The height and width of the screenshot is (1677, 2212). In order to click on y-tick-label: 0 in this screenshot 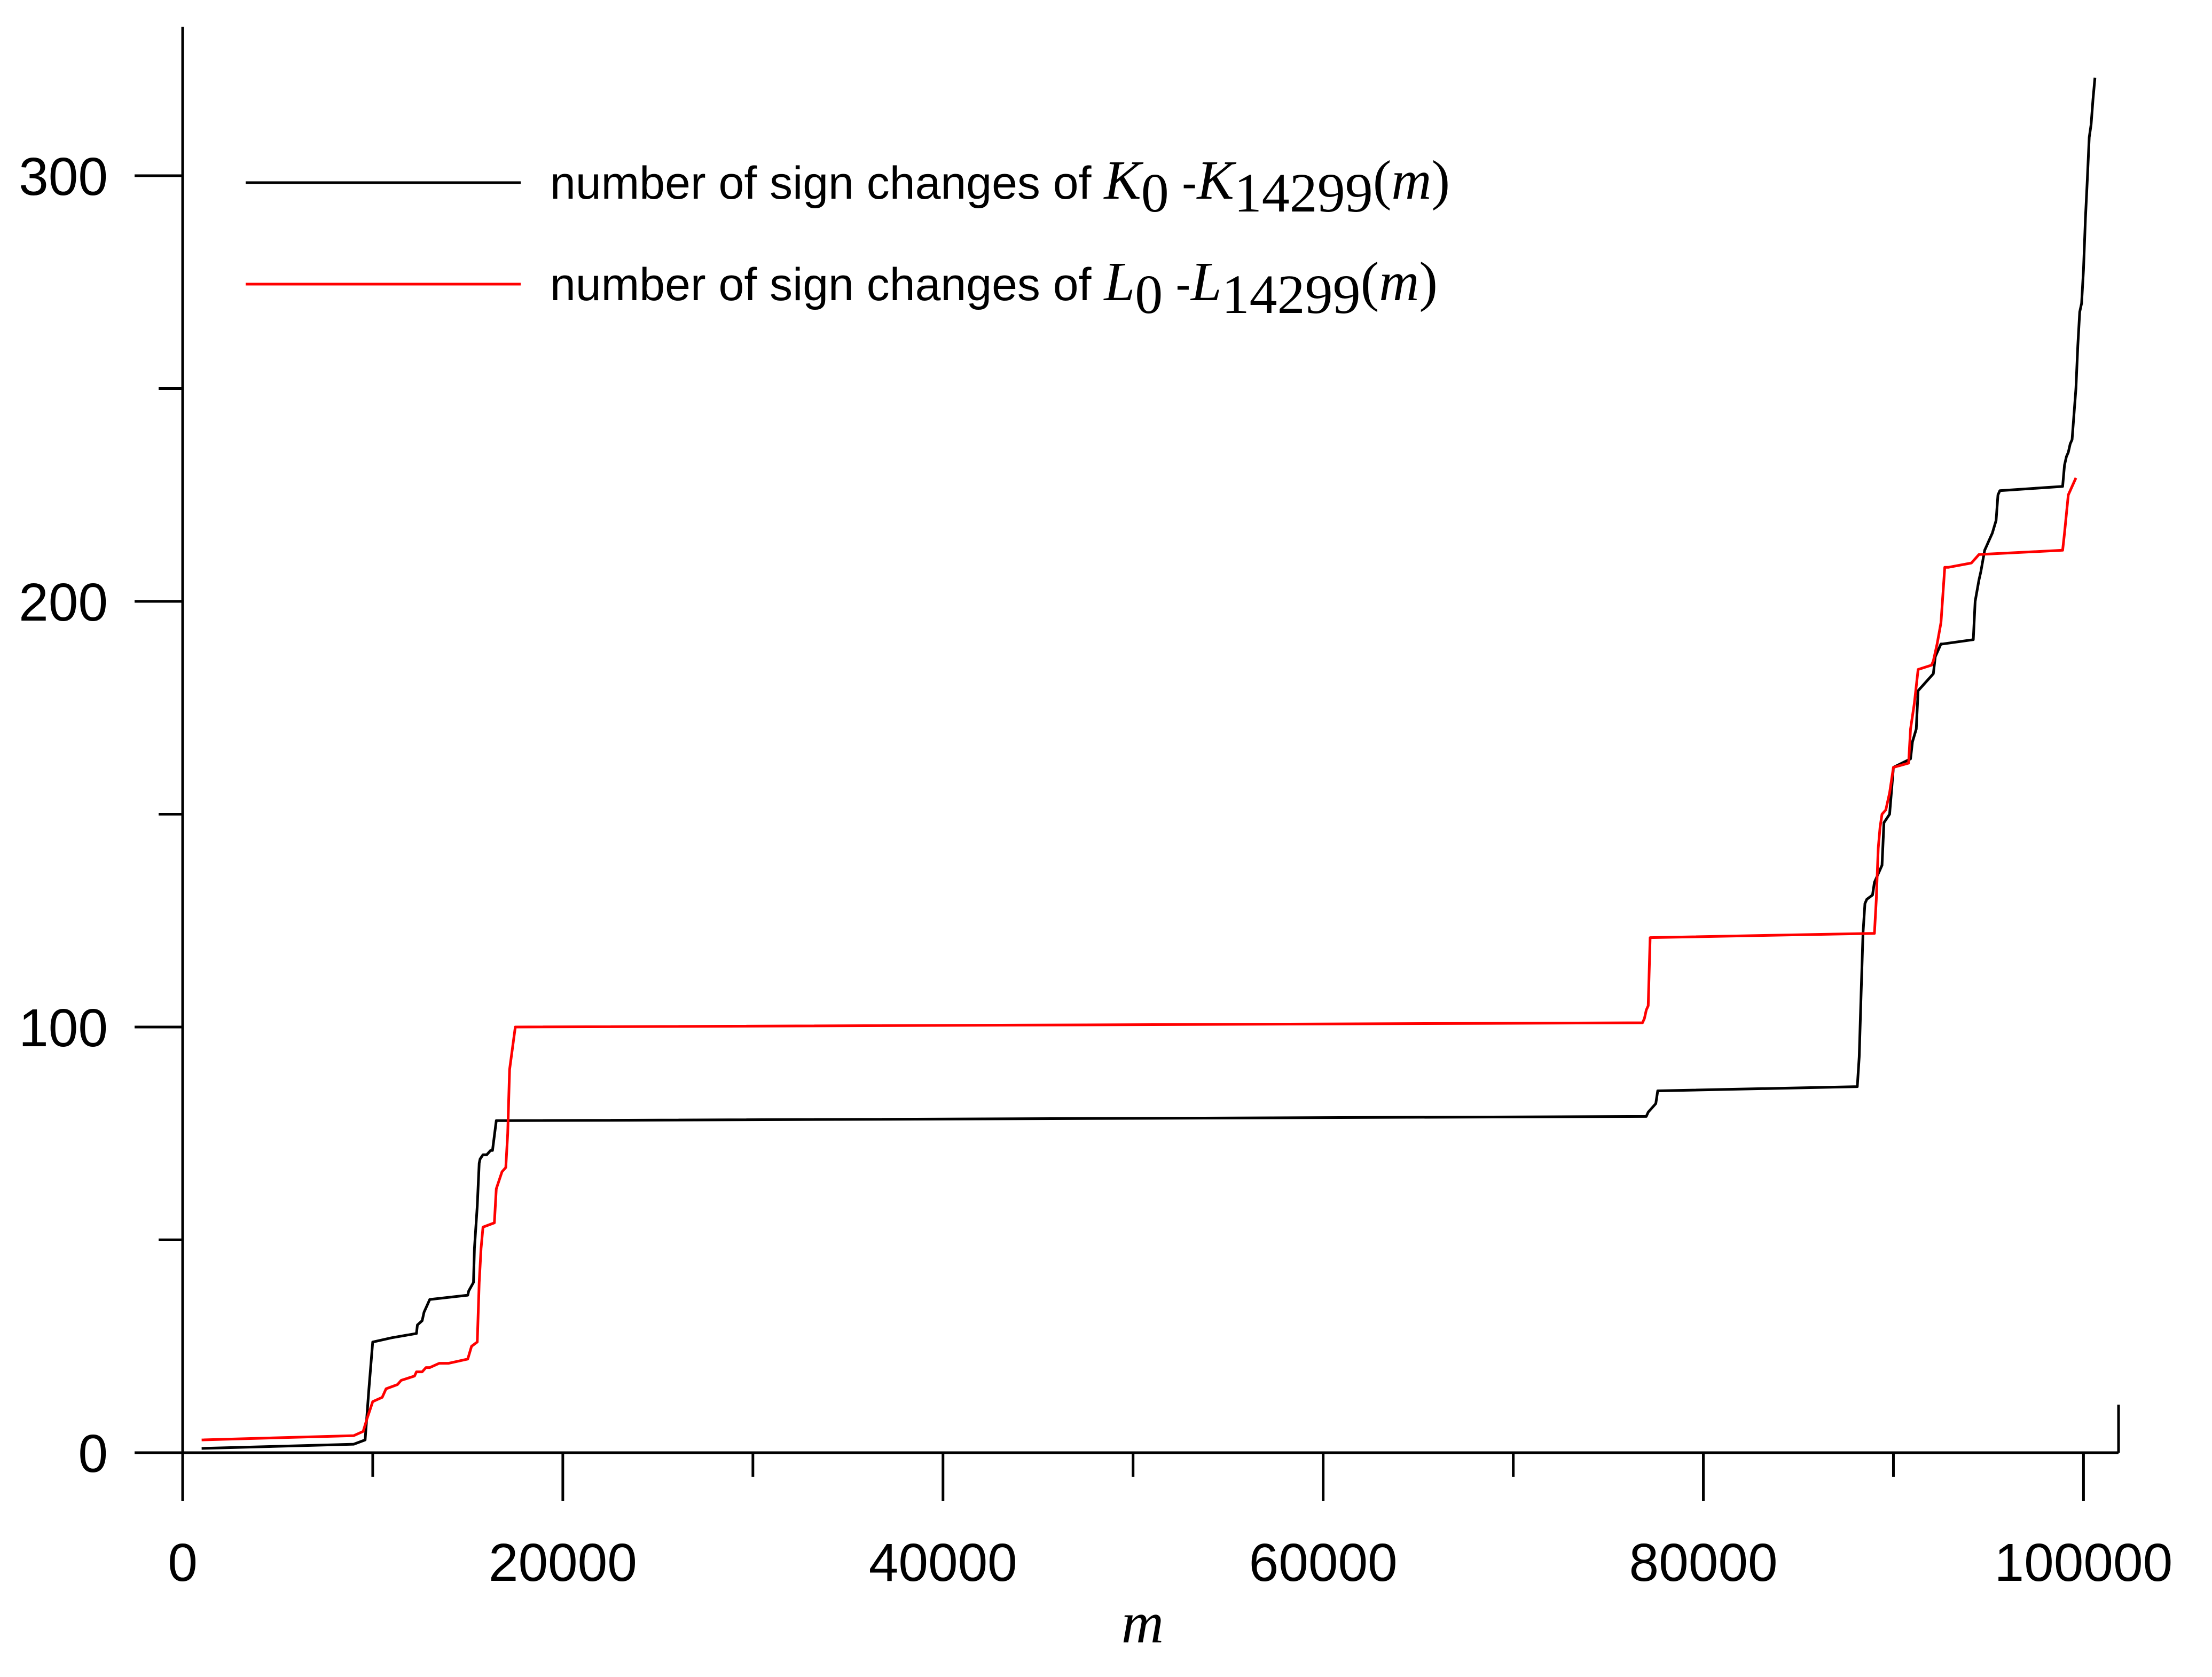, I will do `click(93, 1454)`.